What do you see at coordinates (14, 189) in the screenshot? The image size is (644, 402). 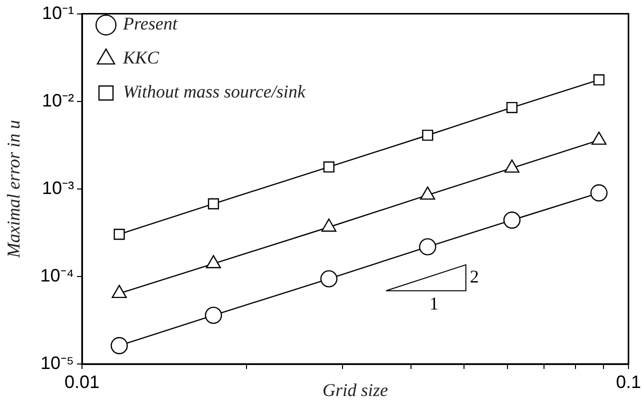 I see `y-axis-title: Maximal error in u` at bounding box center [14, 189].